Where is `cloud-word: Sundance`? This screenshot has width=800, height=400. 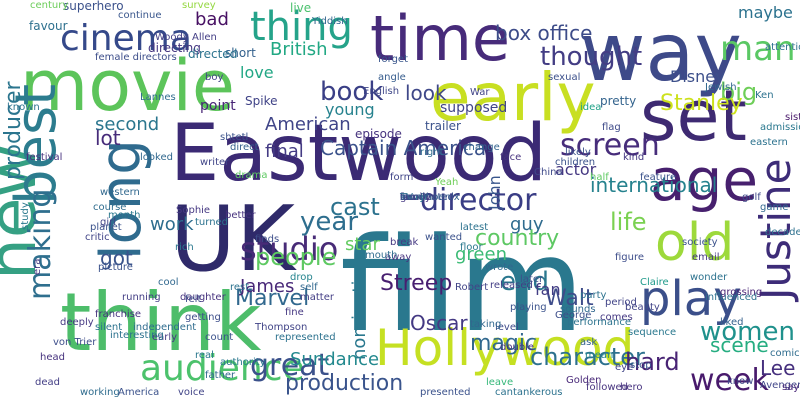
cloud-word: Sundance is located at coordinates (334, 359).